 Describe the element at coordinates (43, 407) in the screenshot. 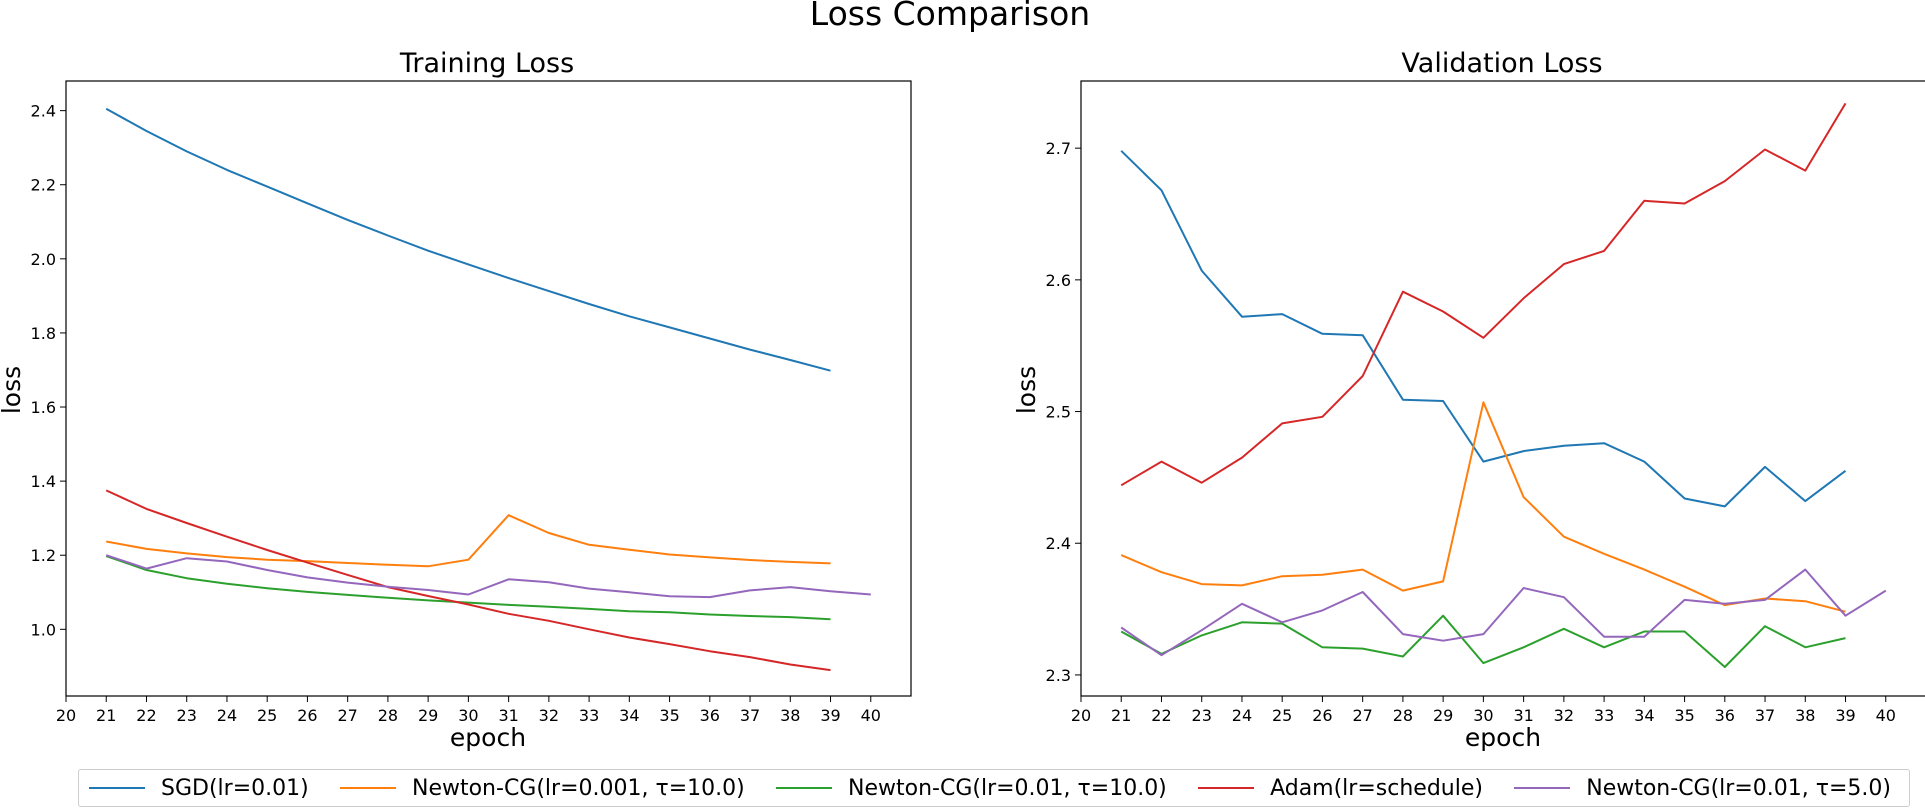

I see `y-tick-label: 1.6` at that location.